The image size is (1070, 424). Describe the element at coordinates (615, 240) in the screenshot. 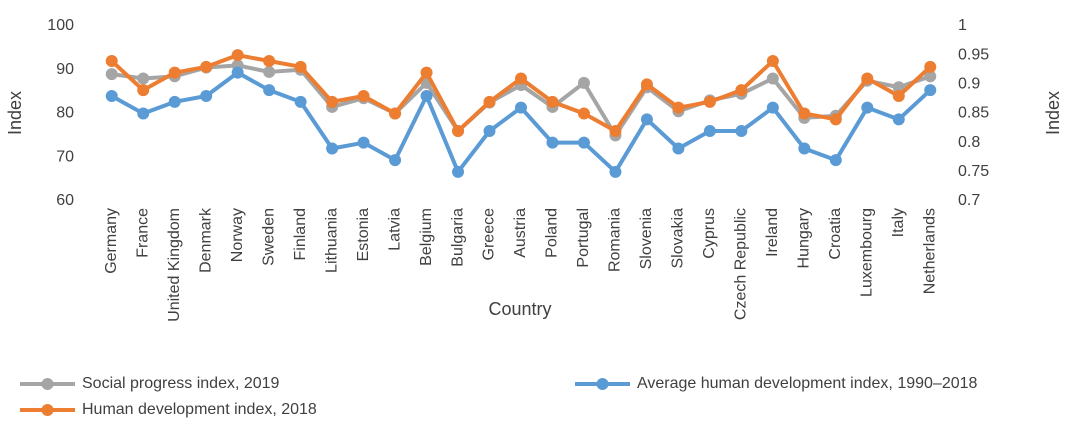

I see `x-tick-label: Romania` at that location.